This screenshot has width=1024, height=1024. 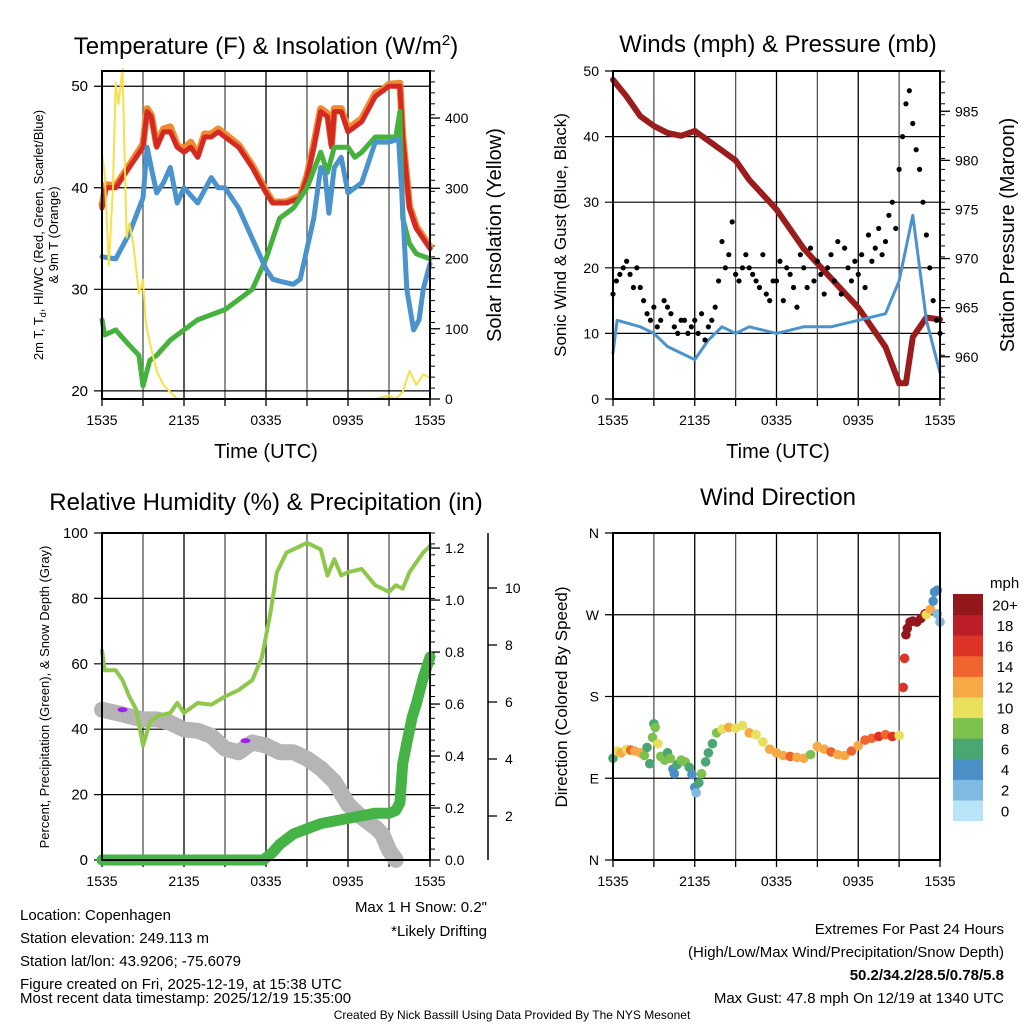 I want to click on temp-y2-axis-label: Solar Insolation (Yellow), so click(x=495, y=235).